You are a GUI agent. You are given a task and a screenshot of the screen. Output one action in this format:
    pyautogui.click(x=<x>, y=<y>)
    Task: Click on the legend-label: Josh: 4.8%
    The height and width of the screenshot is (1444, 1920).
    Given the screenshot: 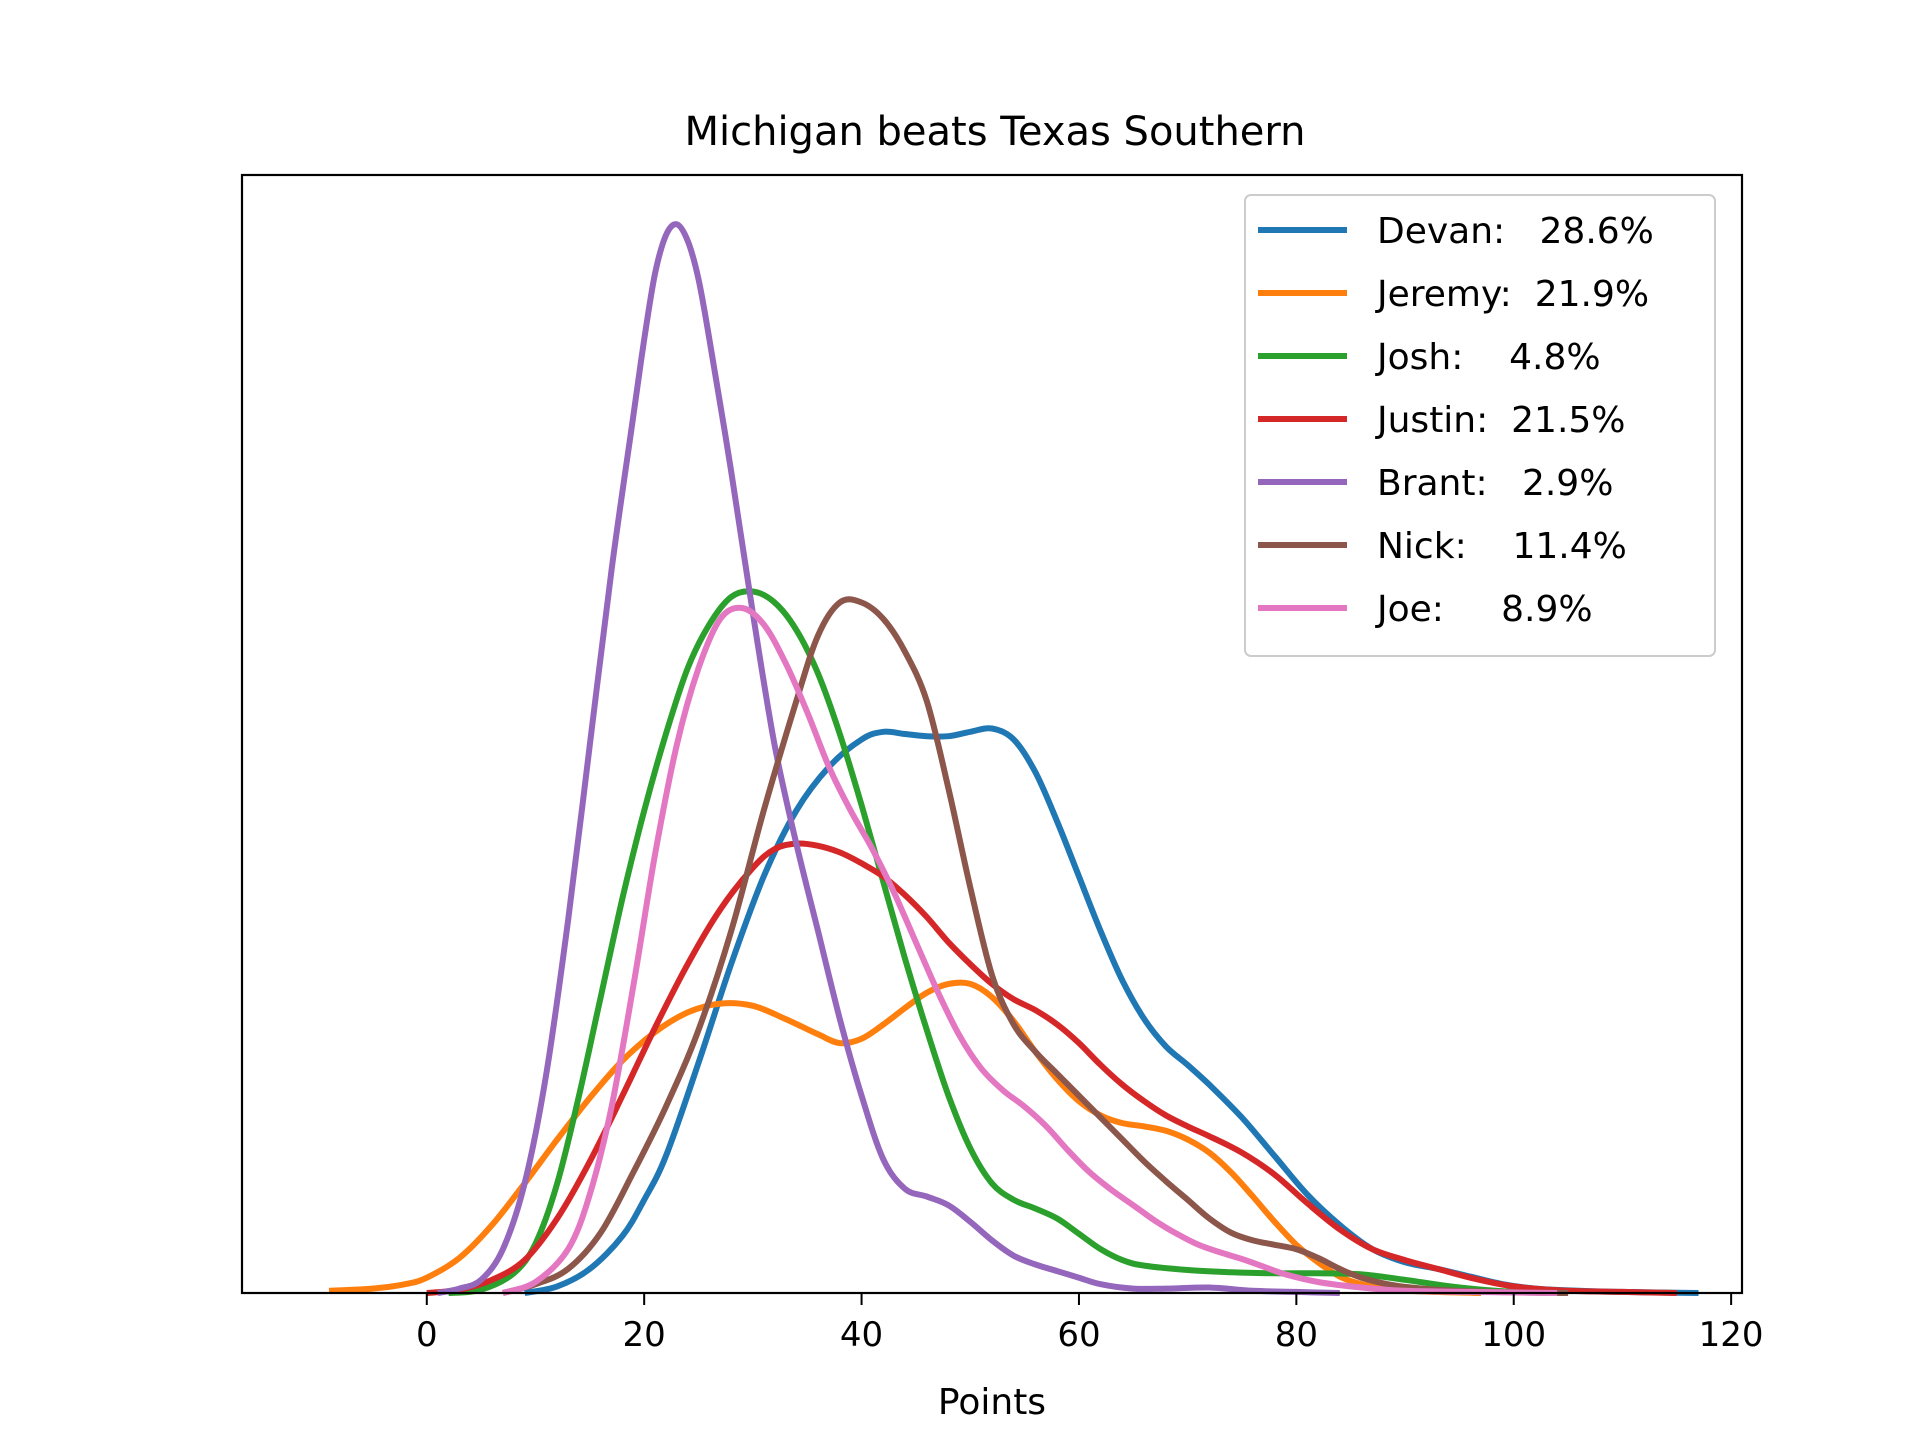 What is the action you would take?
    pyautogui.click(x=1488, y=357)
    